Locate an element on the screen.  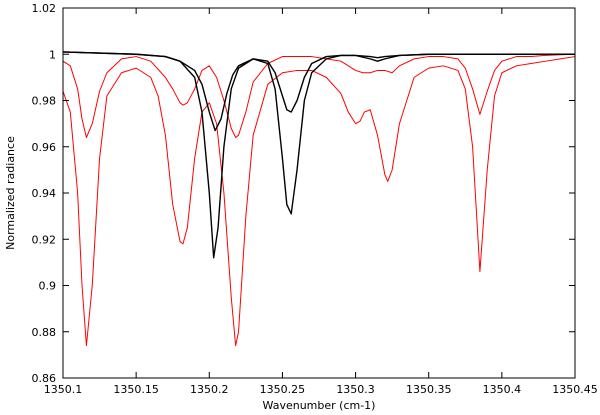
x-tick-label: 1350.25 is located at coordinates (283, 389).